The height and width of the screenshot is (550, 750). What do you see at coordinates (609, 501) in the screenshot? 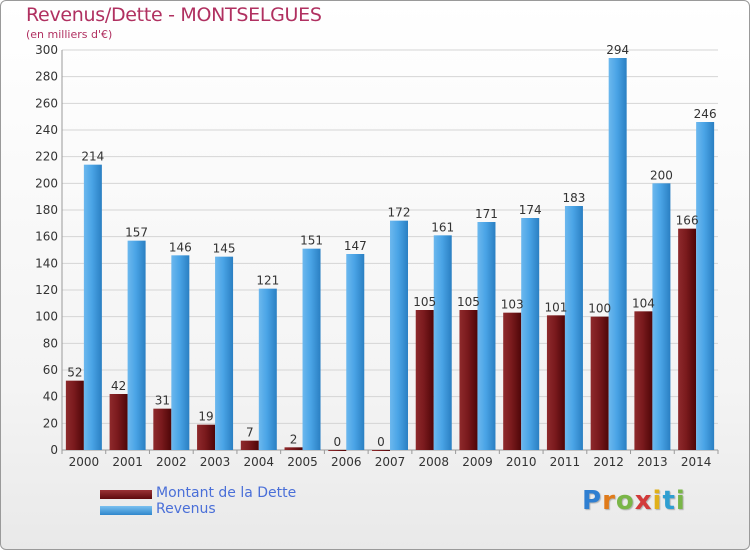
I see `logo-letter: r` at bounding box center [609, 501].